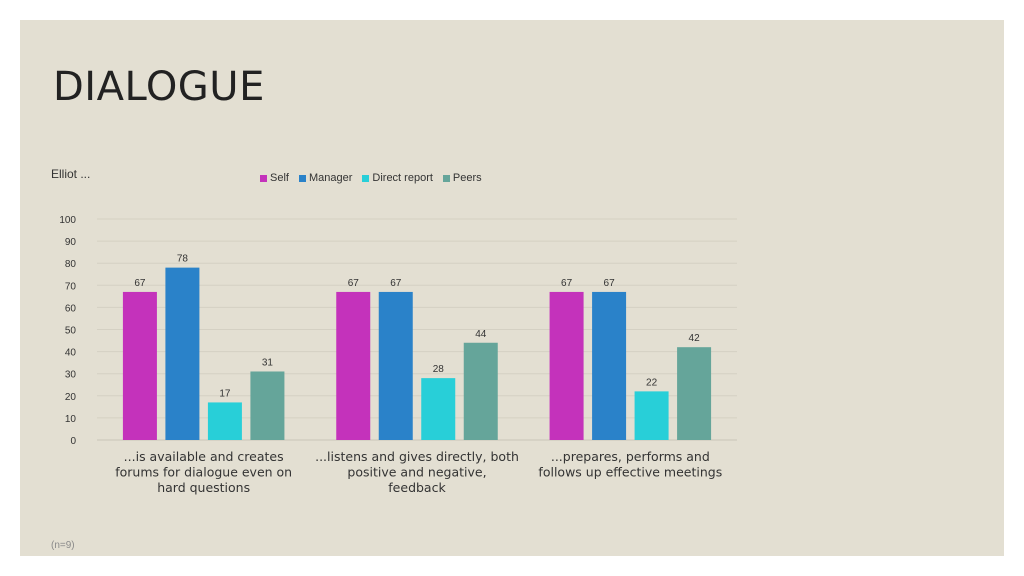  What do you see at coordinates (183, 259) in the screenshot?
I see `data-label: 78` at bounding box center [183, 259].